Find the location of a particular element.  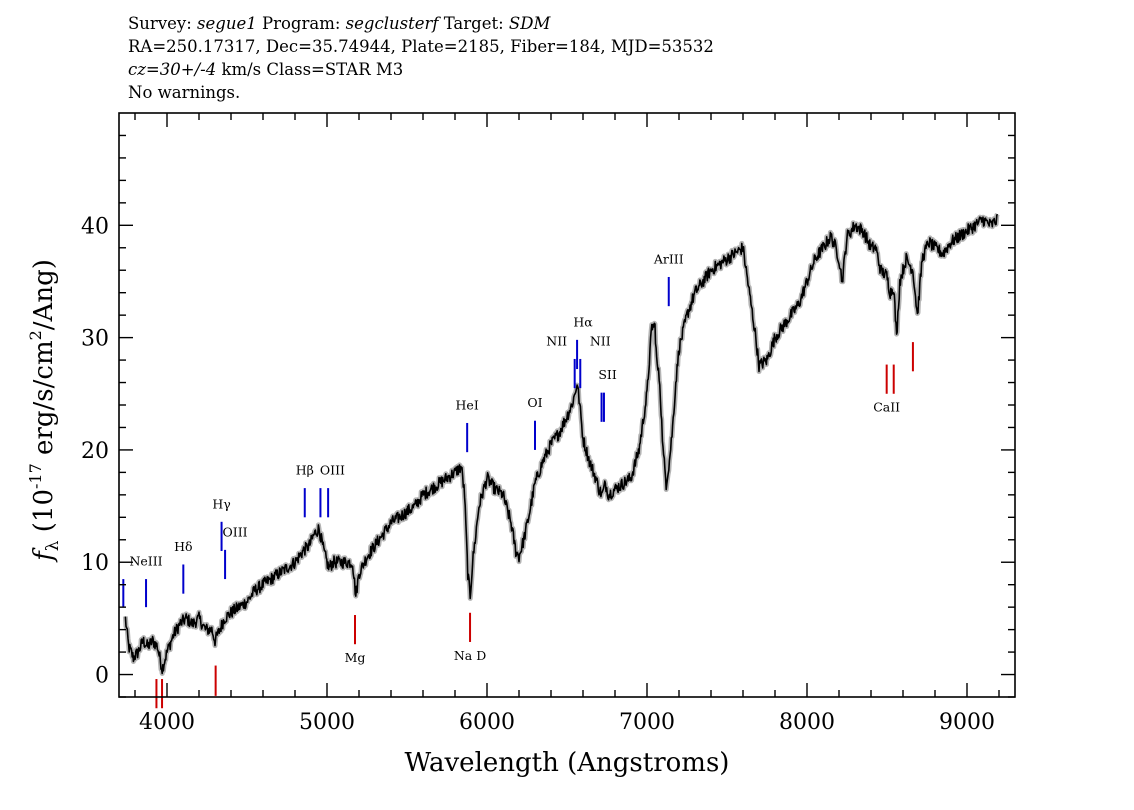

line-label-15: ArIII is located at coordinates (668, 258).